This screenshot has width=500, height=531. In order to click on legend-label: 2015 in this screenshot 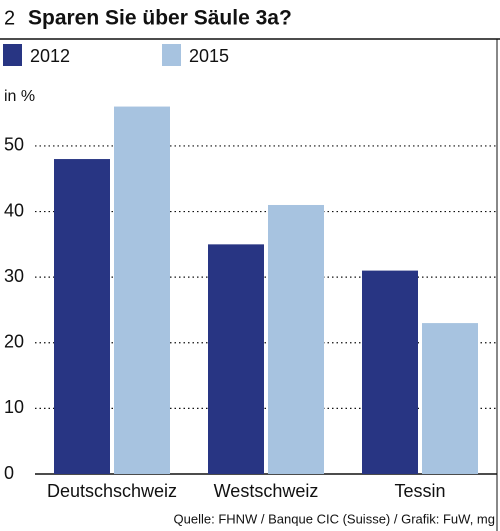, I will do `click(209, 56)`.